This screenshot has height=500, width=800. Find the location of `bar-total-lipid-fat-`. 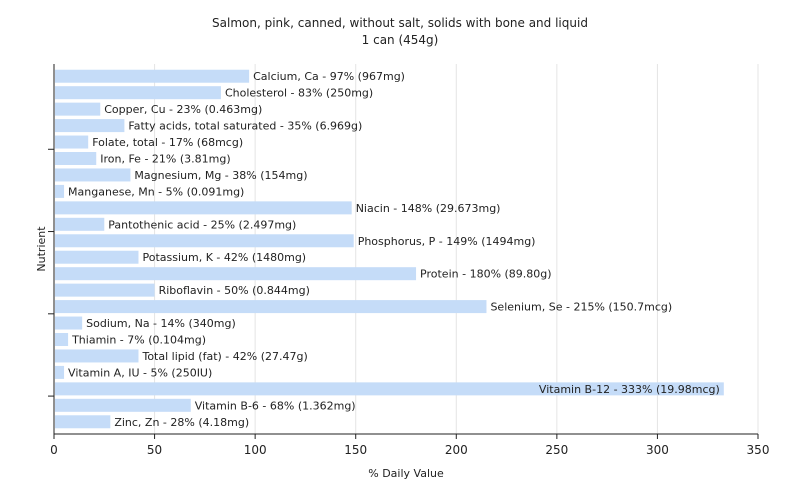

bar-total-lipid-fat- is located at coordinates (97, 356).